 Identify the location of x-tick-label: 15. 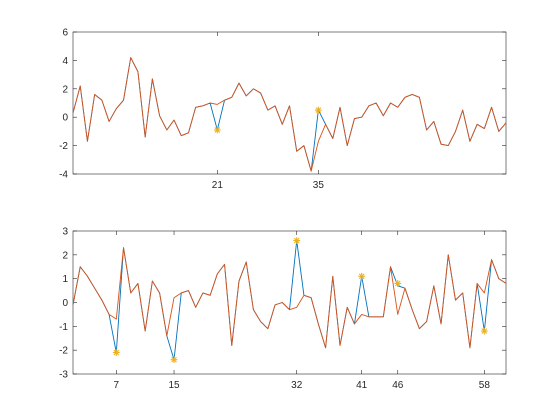
(174, 385).